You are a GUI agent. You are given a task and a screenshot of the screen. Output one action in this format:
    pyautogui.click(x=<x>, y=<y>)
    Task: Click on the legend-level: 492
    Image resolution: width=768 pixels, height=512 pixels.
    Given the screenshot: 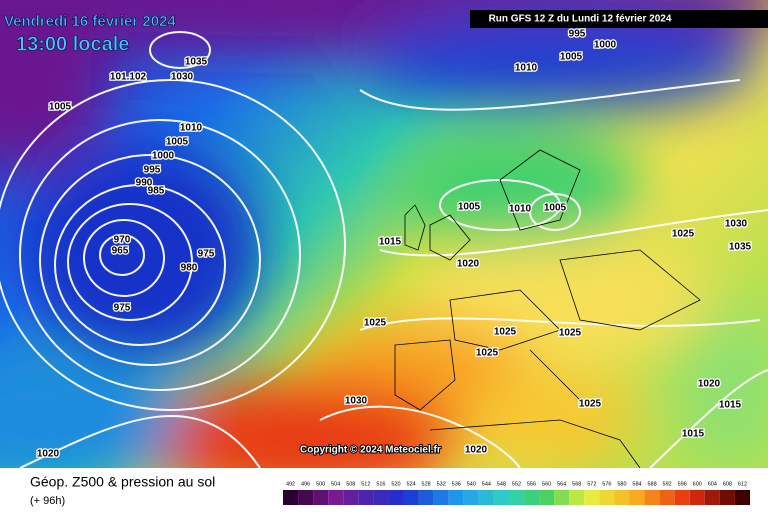 What is the action you would take?
    pyautogui.click(x=290, y=484)
    